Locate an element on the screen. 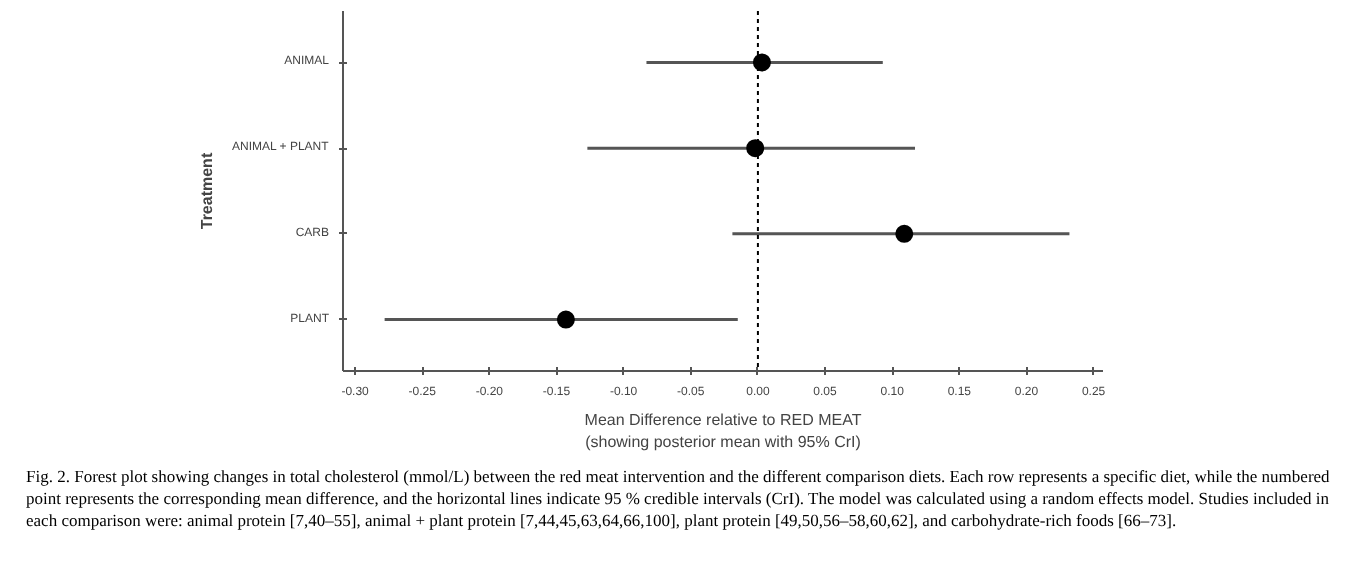 This screenshot has width=1360, height=576. x-axis-title: Mean Difference relative to RED MEAT (showing posterior mean with 95% CrI) is located at coordinates (723, 431).